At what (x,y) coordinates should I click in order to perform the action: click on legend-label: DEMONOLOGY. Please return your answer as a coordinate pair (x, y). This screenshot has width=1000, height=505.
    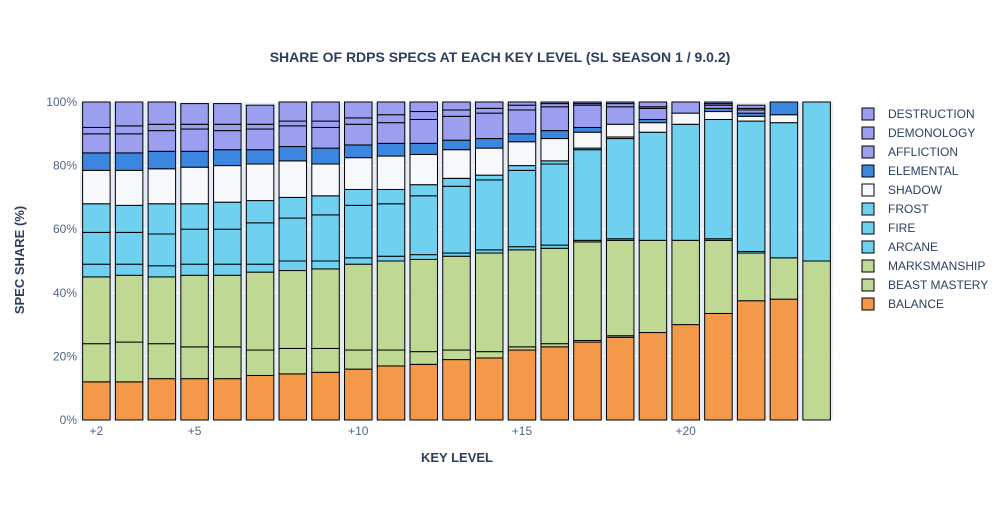
    Looking at the image, I should click on (931, 133).